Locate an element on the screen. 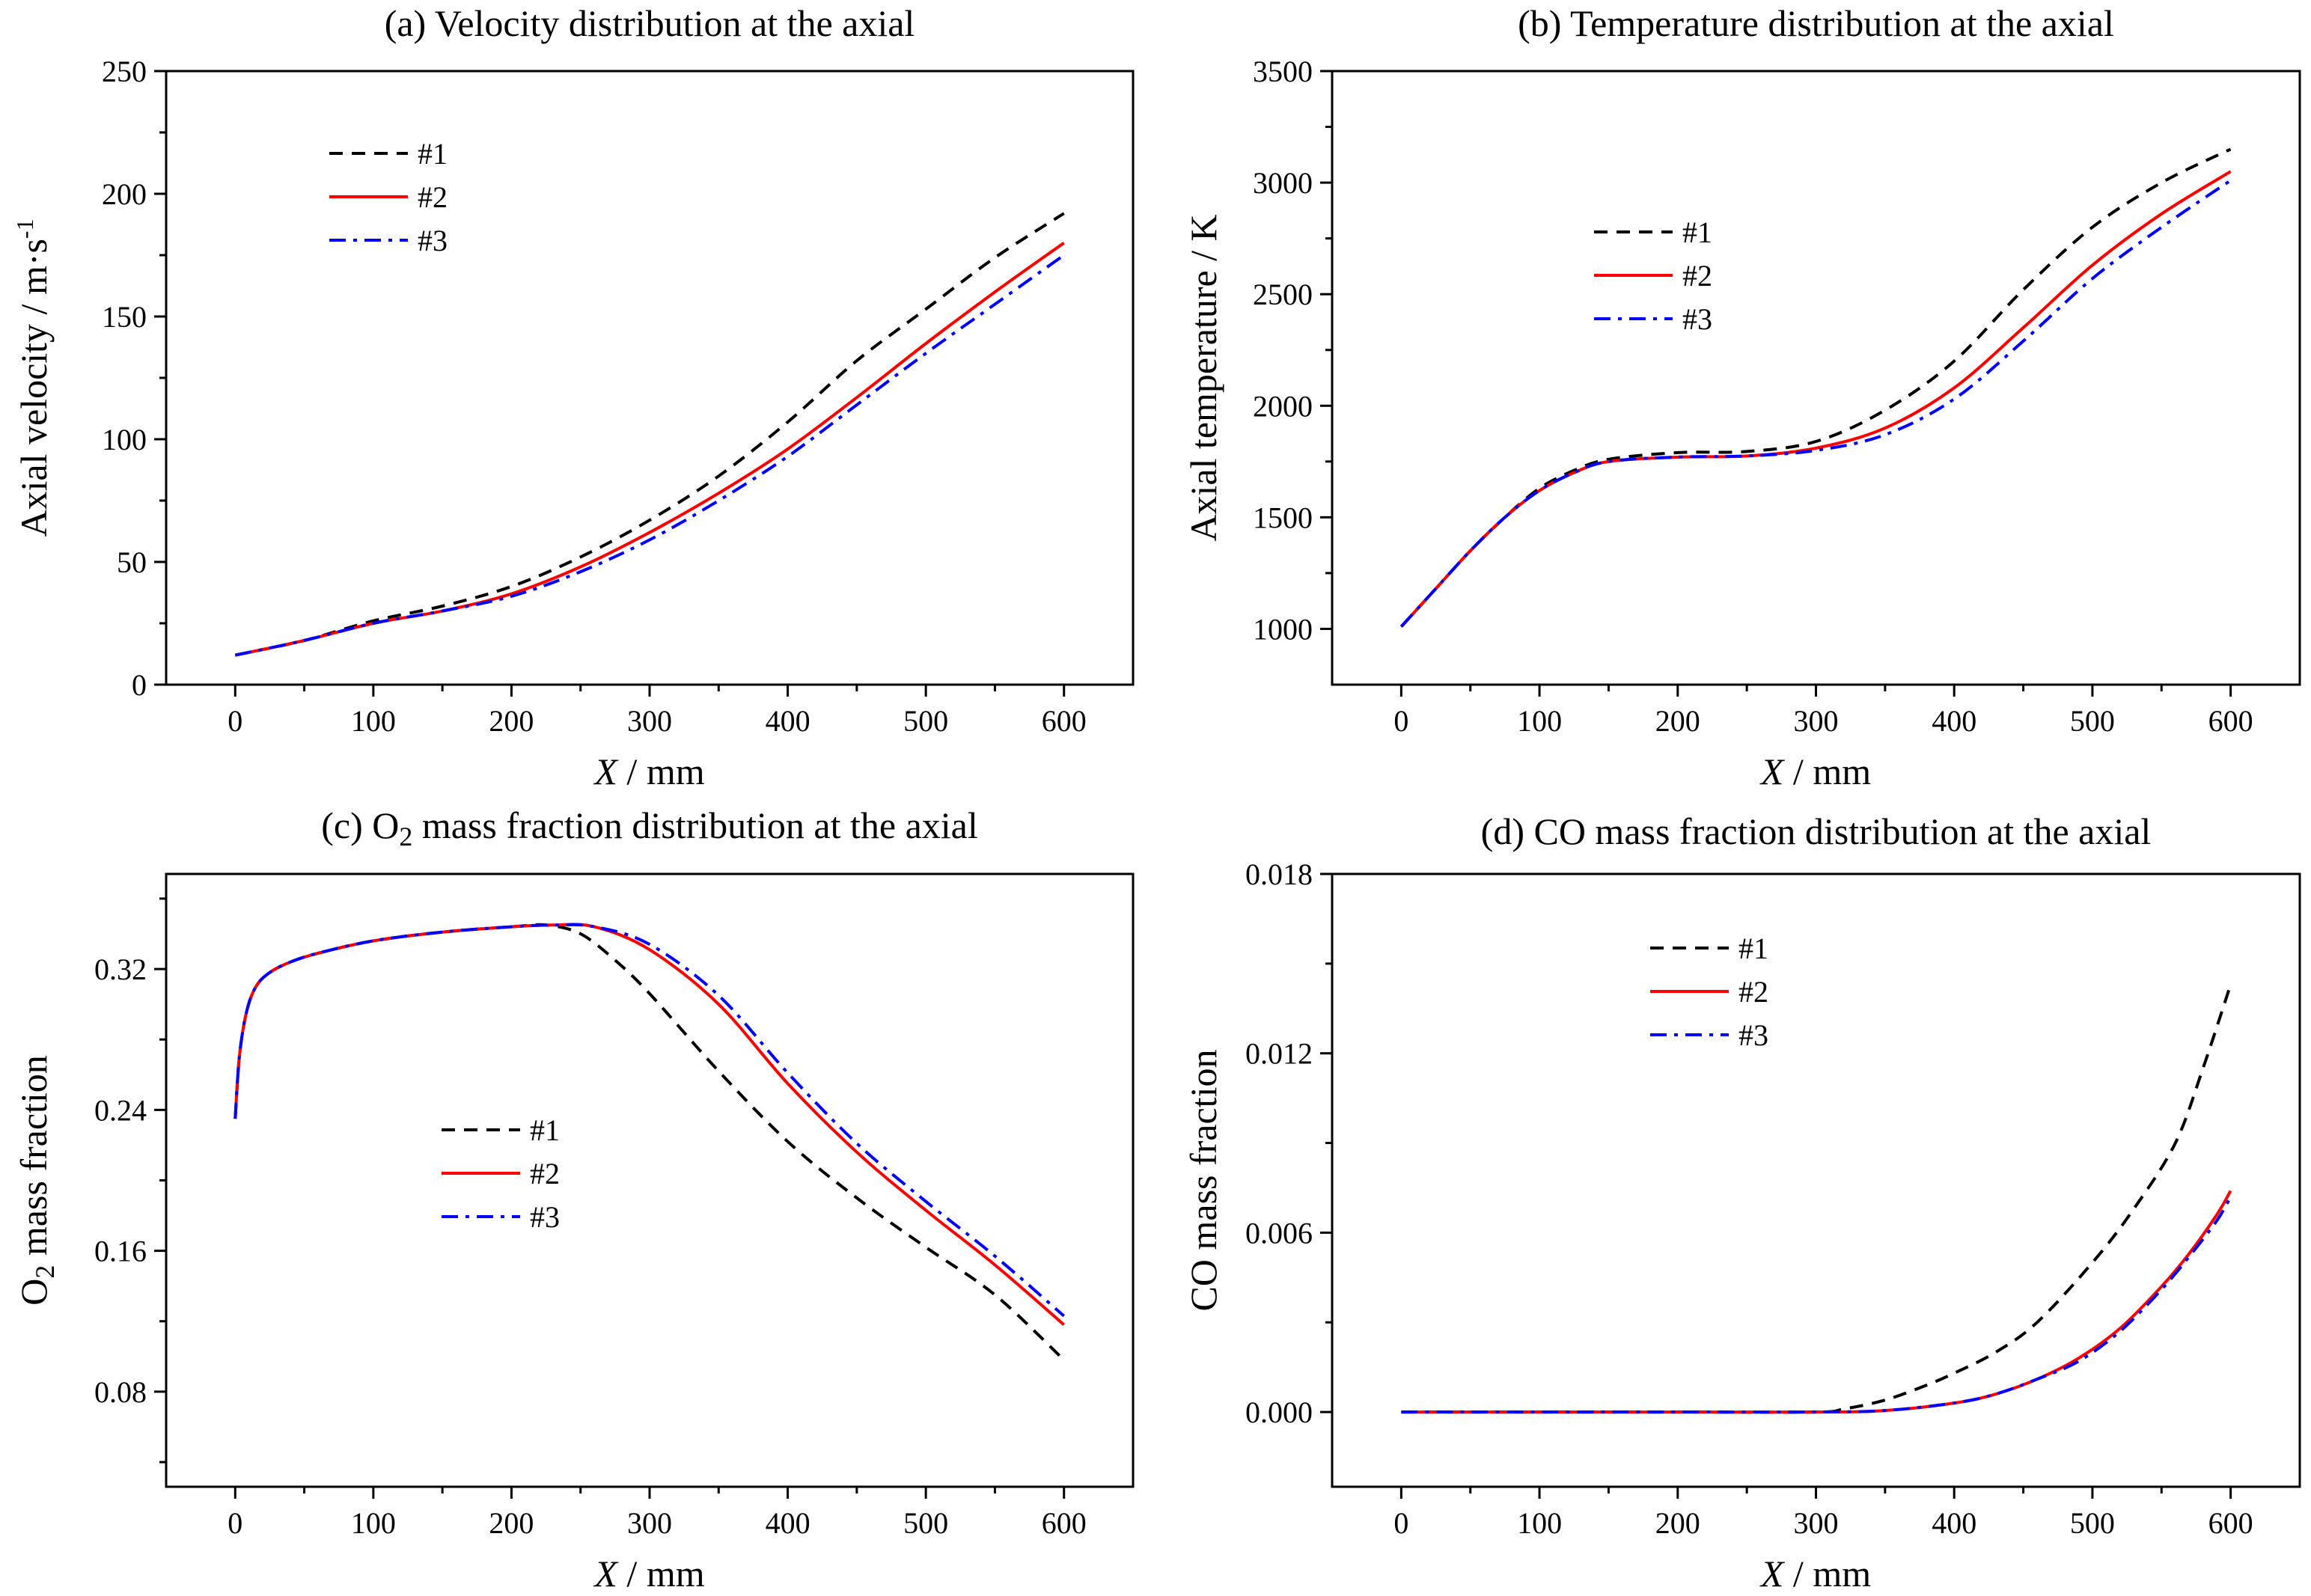 This screenshot has width=2311, height=1596. y-tick-label: 1500 is located at coordinates (1283, 518).